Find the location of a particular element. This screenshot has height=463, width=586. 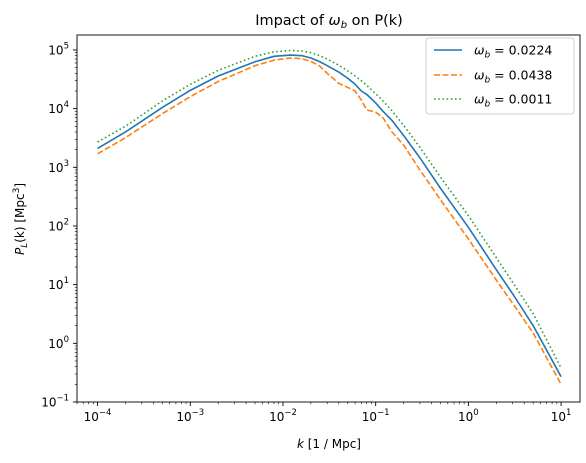

x-tick-label: 10⁻³ is located at coordinates (190, 416).